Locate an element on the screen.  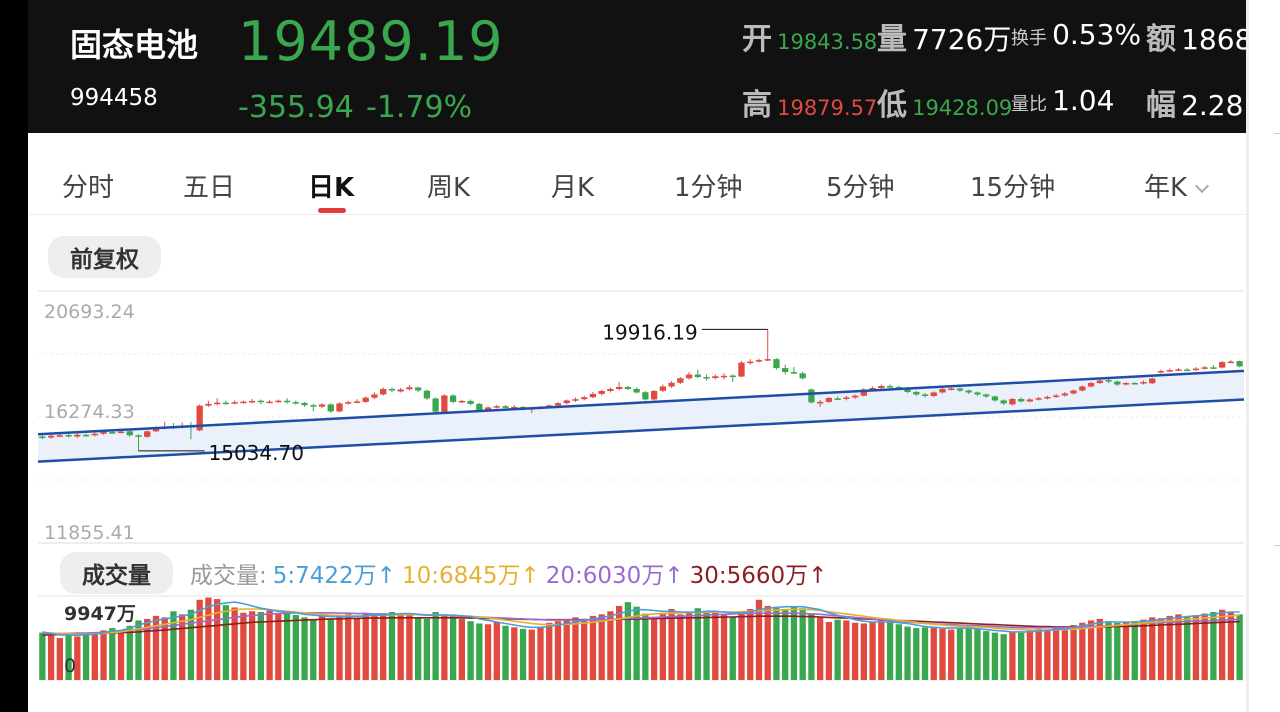
tab-weekly-k: 周K is located at coordinates (449, 188).